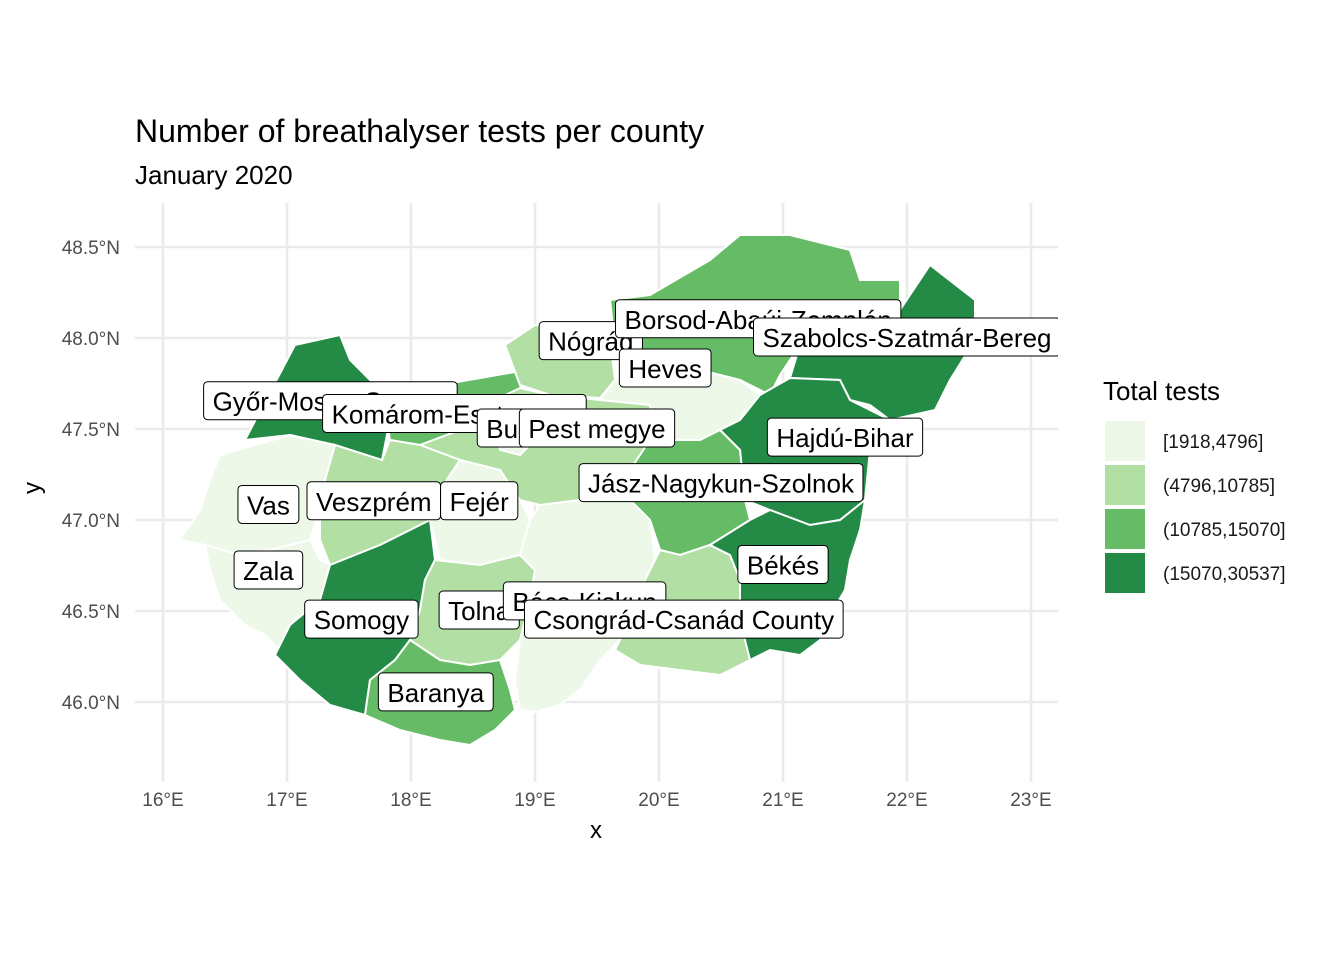  I want to click on county-label: Csongrád-Csanád County, so click(683, 619).